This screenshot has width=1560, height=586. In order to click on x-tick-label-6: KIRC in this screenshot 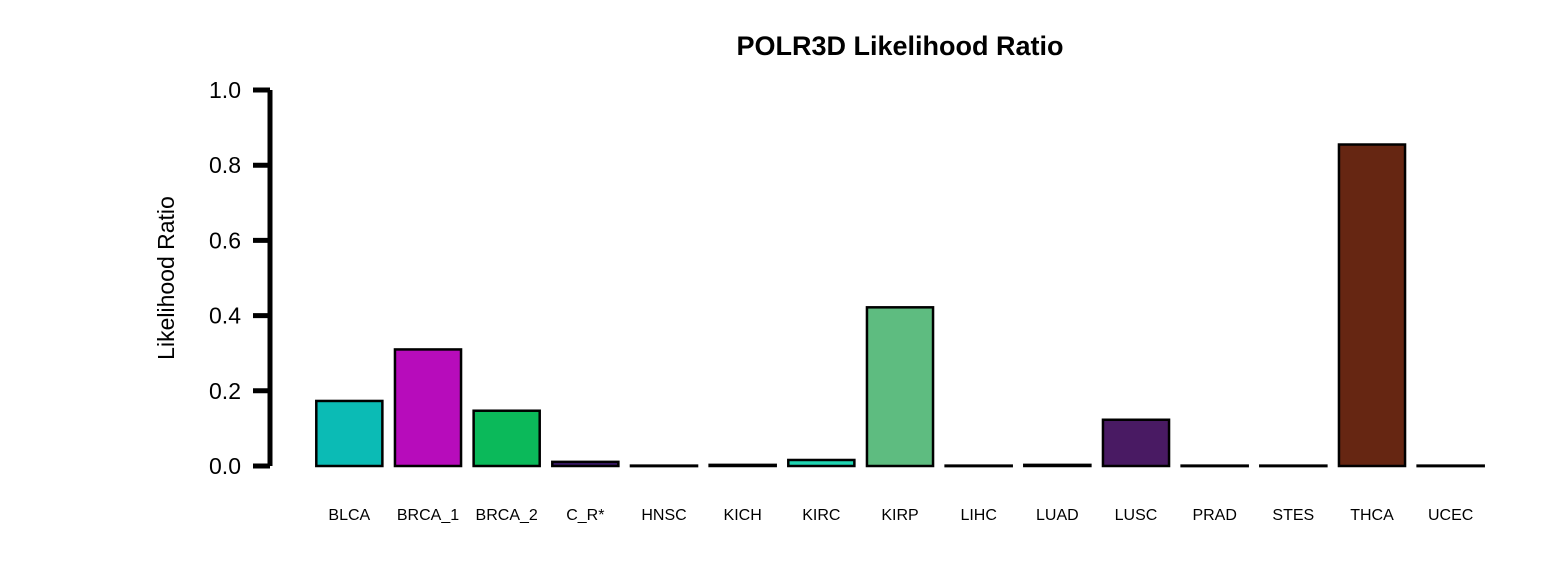, I will do `click(821, 515)`.